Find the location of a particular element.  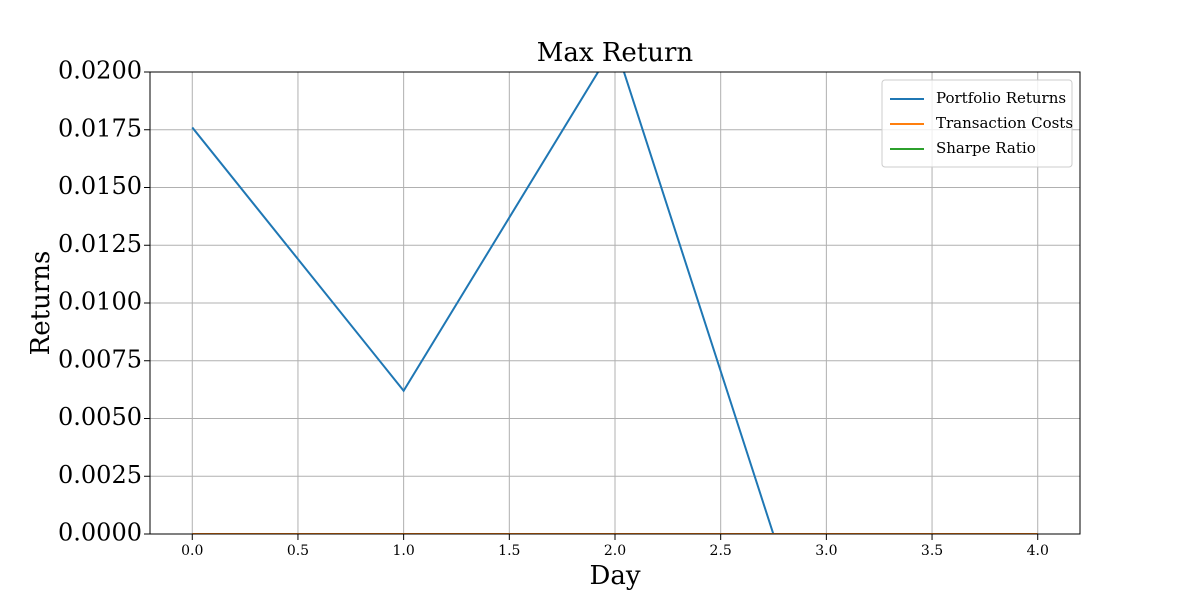

chart-title: Max Return is located at coordinates (615, 53).